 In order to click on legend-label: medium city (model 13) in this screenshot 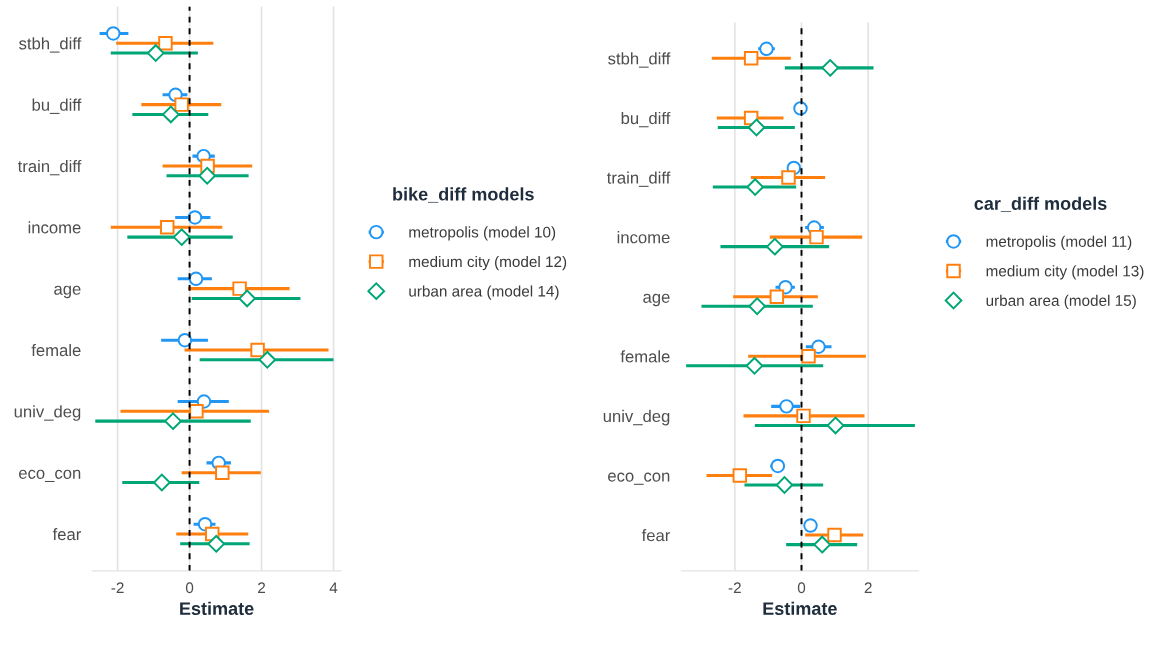, I will do `click(1065, 272)`.